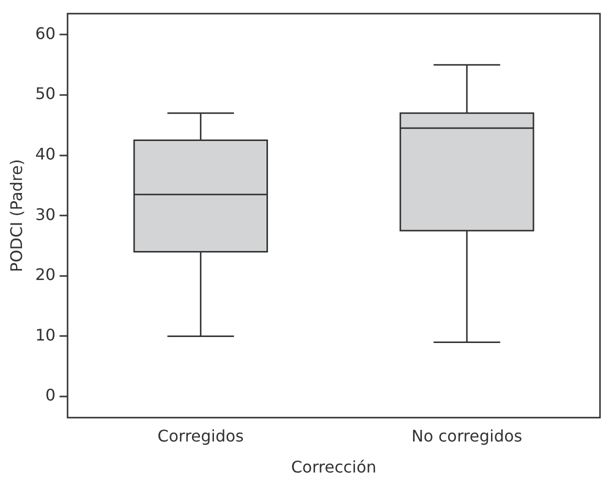 Image resolution: width=608 pixels, height=492 pixels. What do you see at coordinates (50, 395) in the screenshot?
I see `y-tick-label: 0` at bounding box center [50, 395].